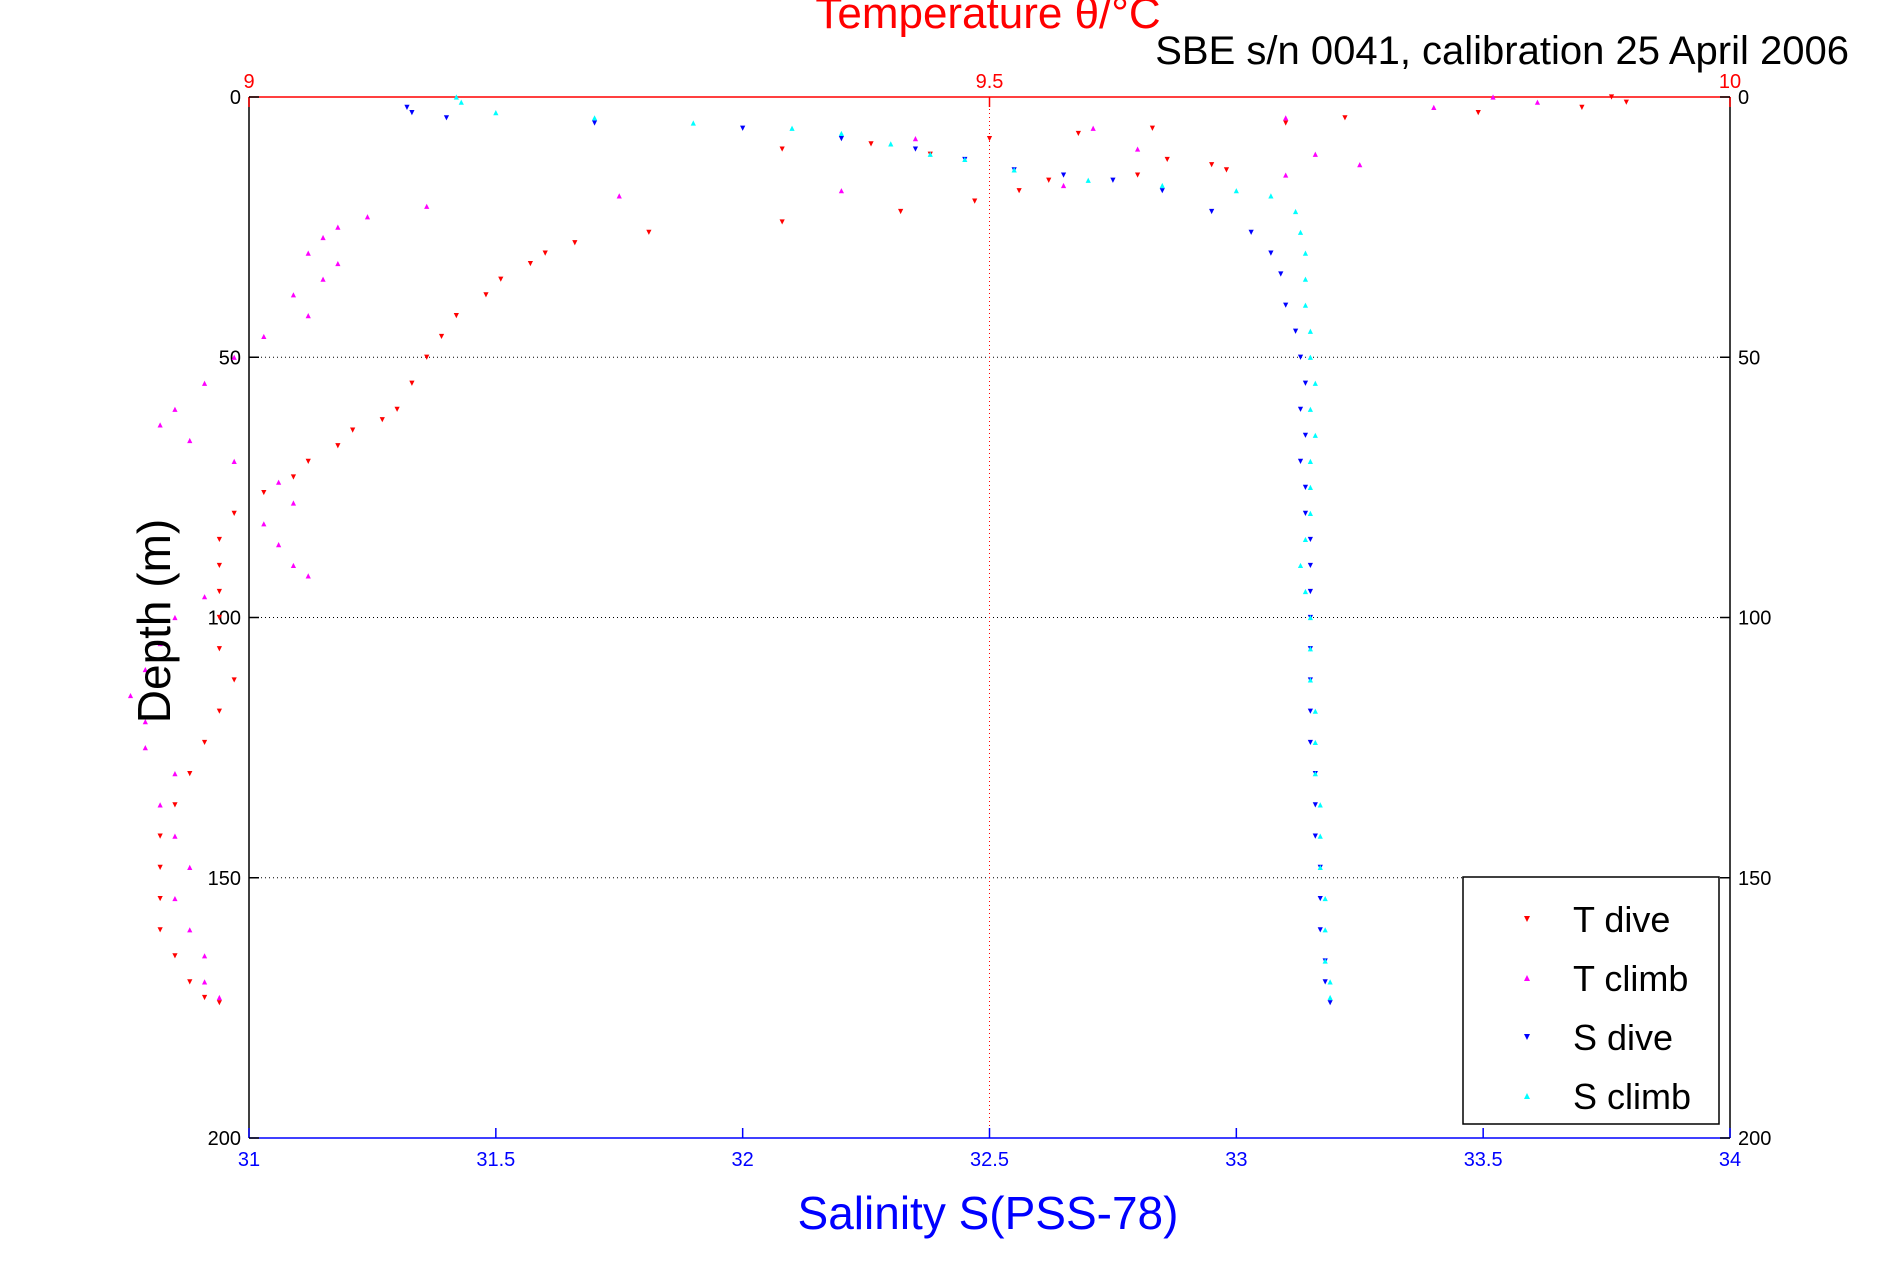 The width and height of the screenshot is (1891, 1262). What do you see at coordinates (1730, 82) in the screenshot?
I see `temperature-tick-label: 10` at bounding box center [1730, 82].